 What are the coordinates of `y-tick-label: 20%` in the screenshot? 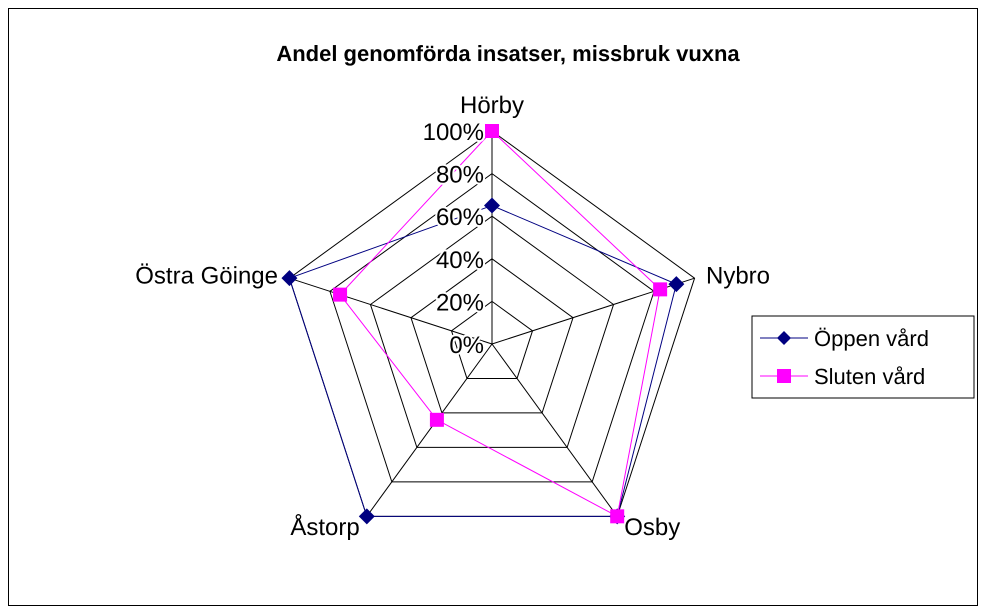 It's located at (460, 302).